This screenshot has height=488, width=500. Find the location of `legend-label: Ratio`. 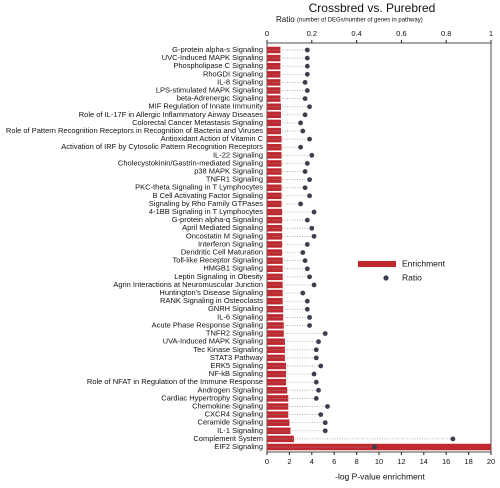

legend-label: Ratio is located at coordinates (412, 277).